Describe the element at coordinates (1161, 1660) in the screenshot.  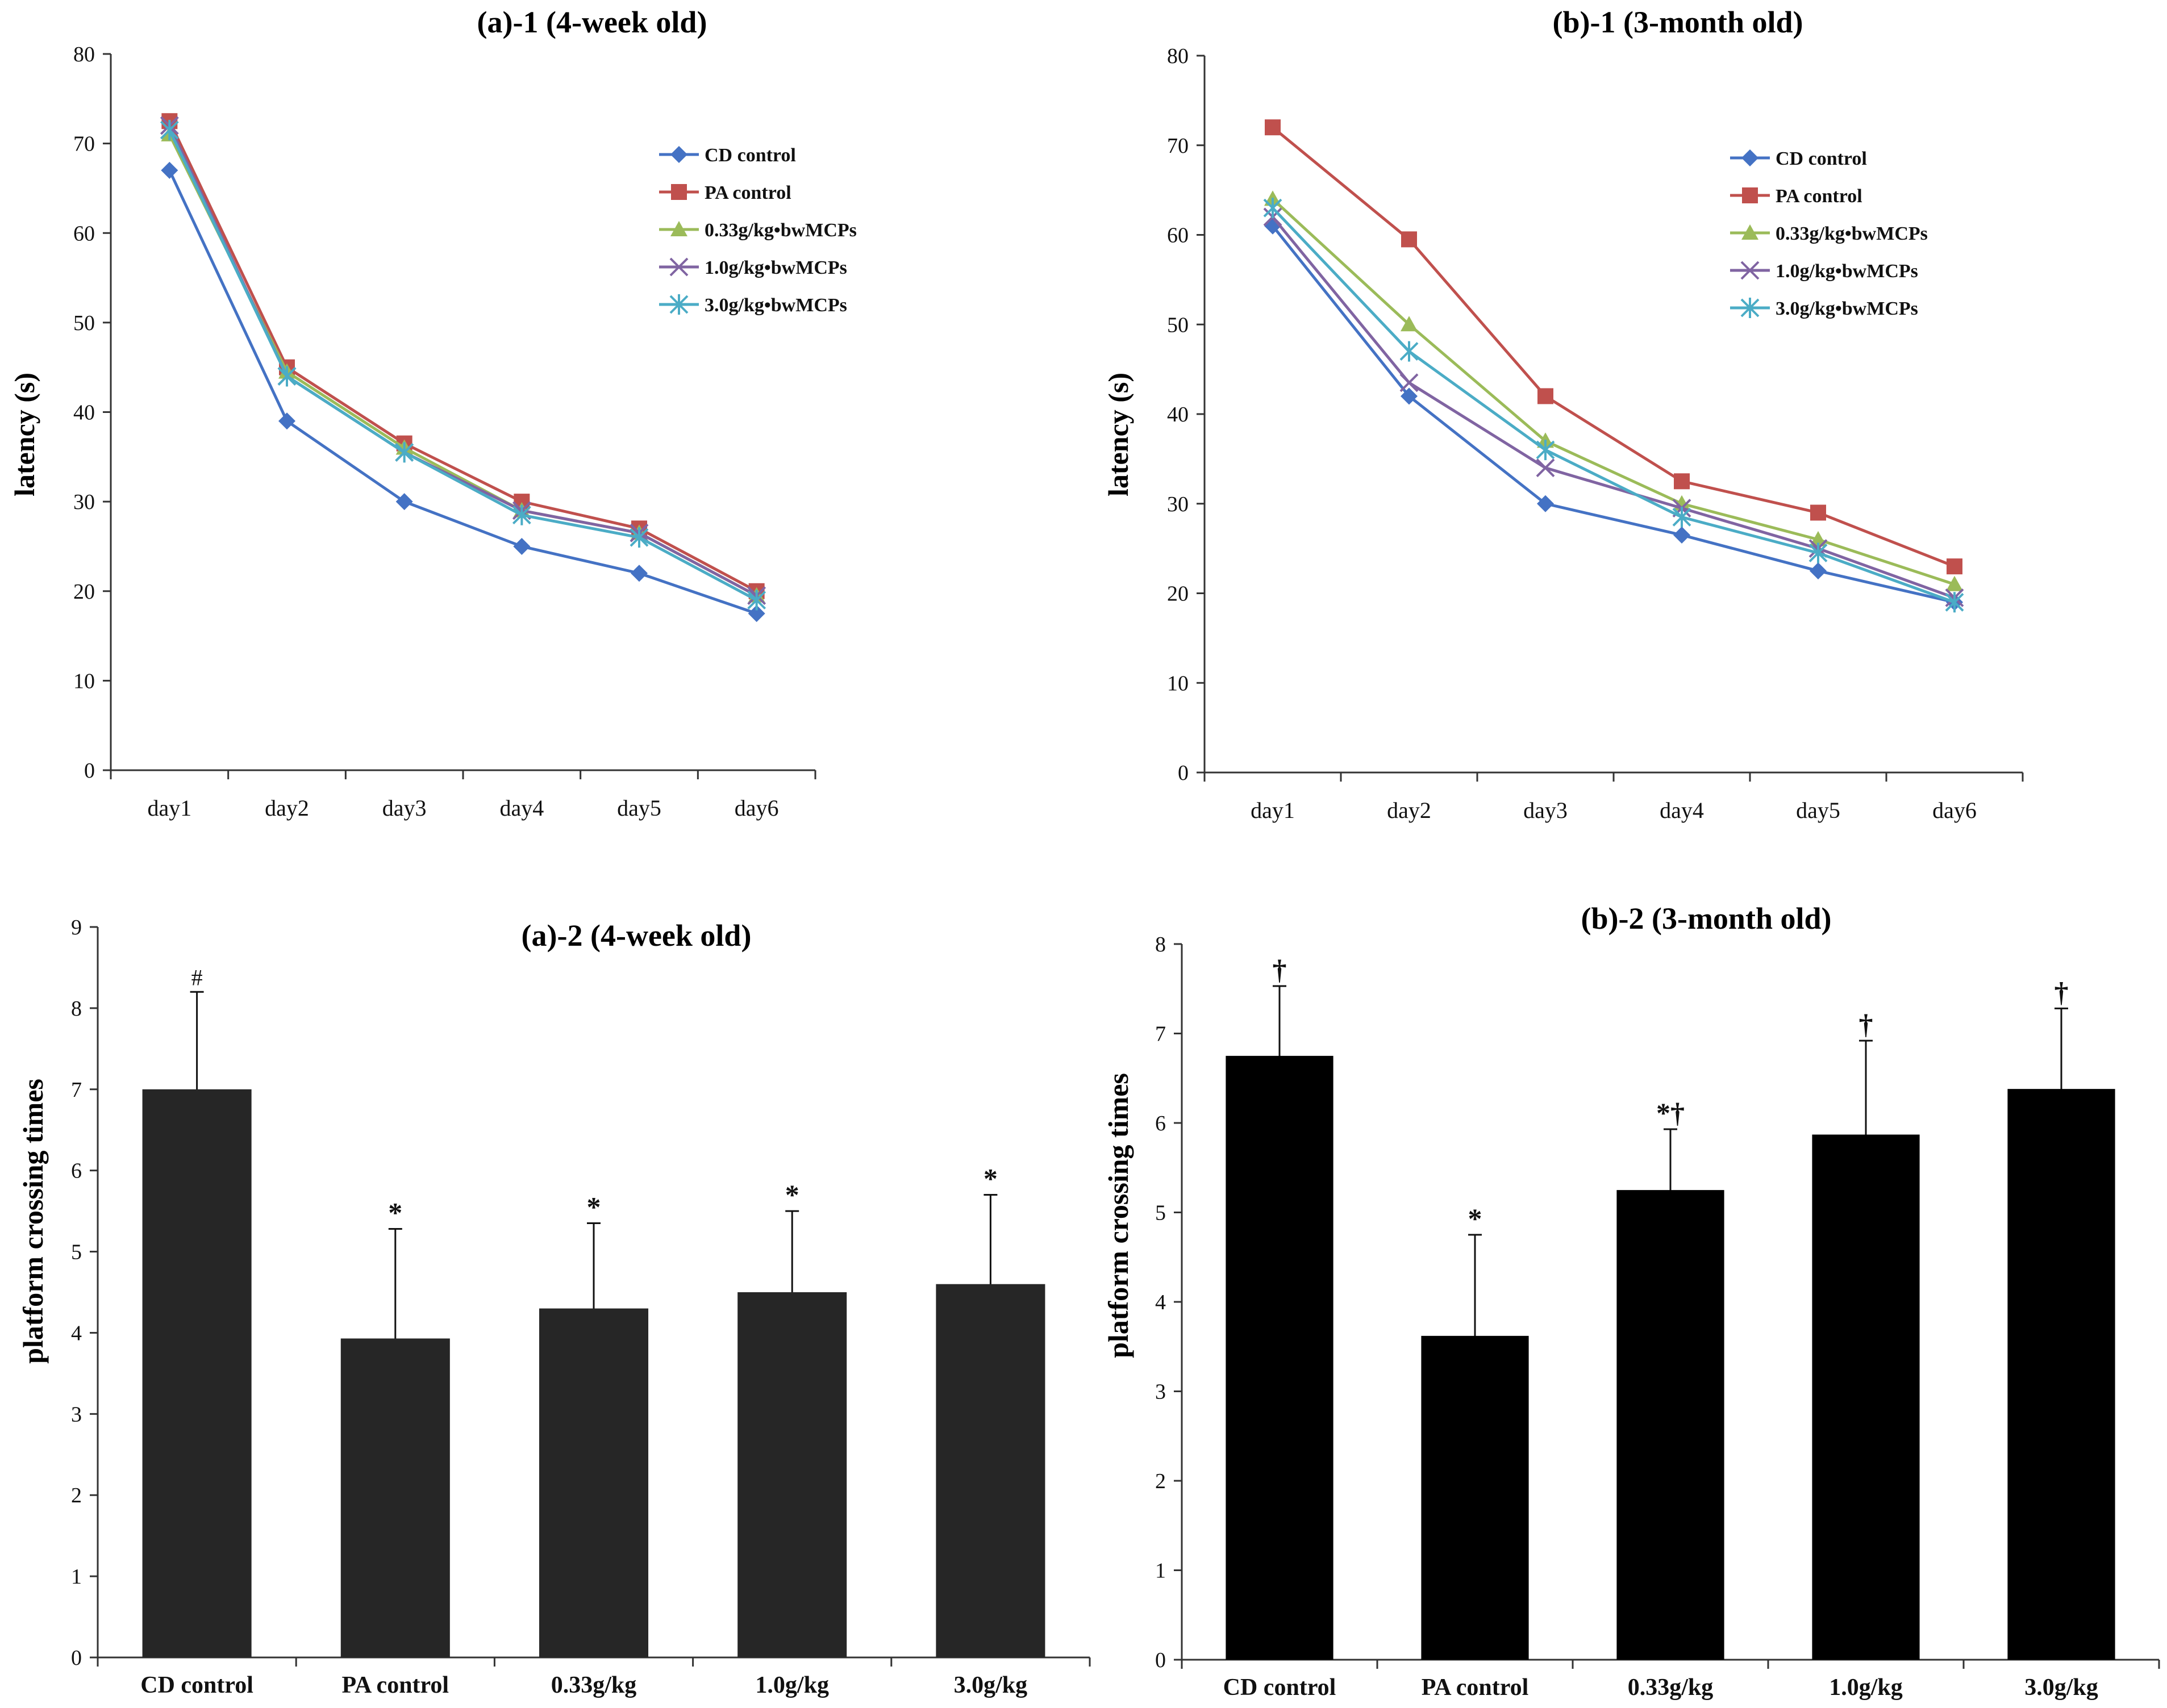
I see `chart-b2-ytick-label: 0` at that location.